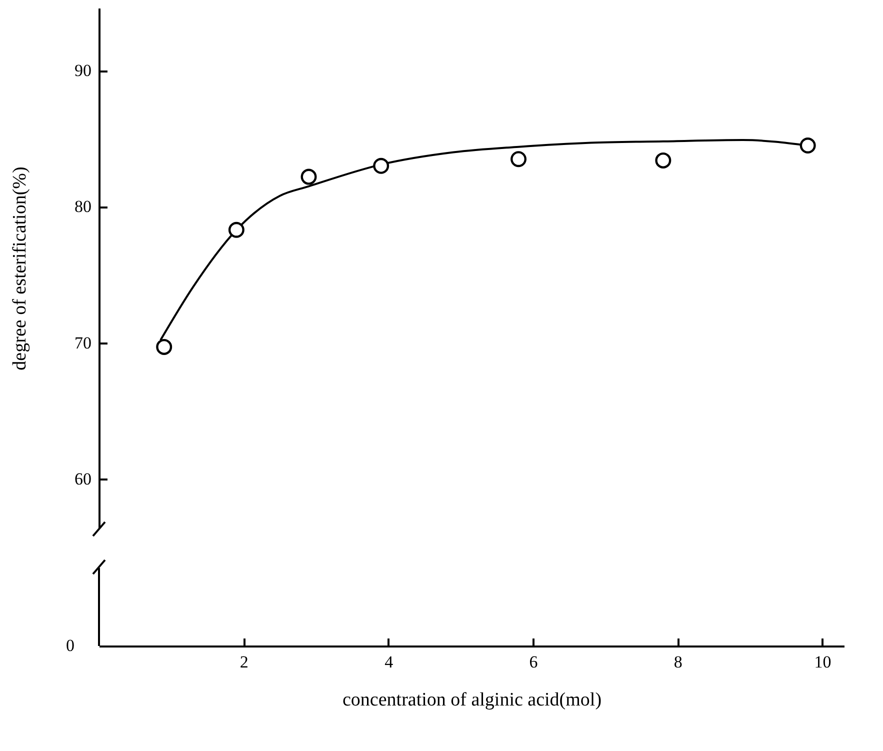  I want to click on y-axis-title: degree of esterification(%), so click(20, 268).